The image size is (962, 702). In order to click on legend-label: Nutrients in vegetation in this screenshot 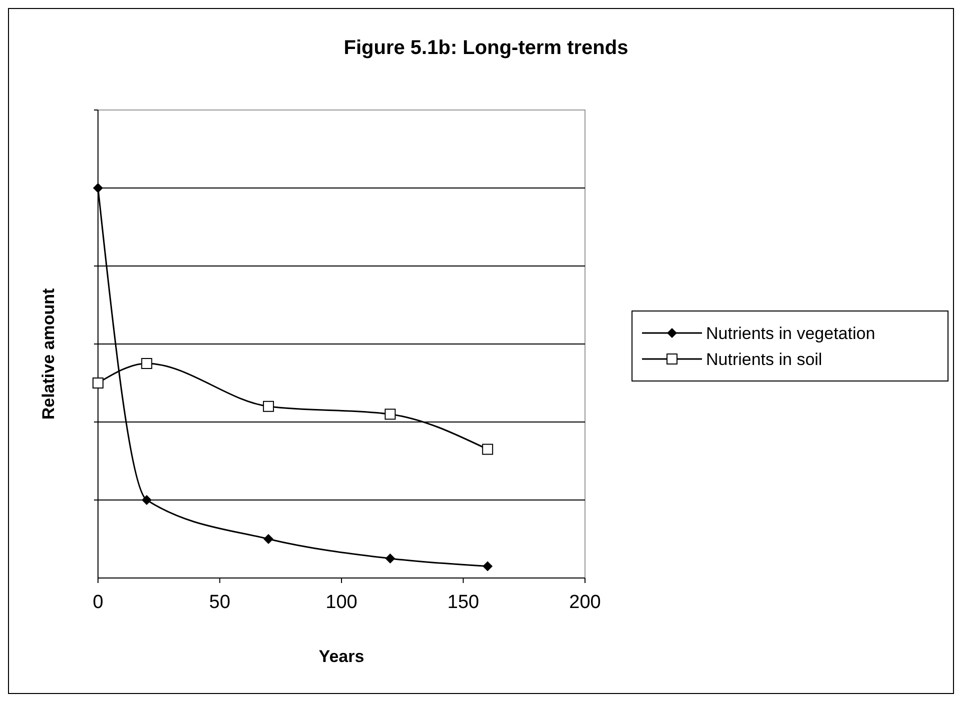, I will do `click(791, 333)`.